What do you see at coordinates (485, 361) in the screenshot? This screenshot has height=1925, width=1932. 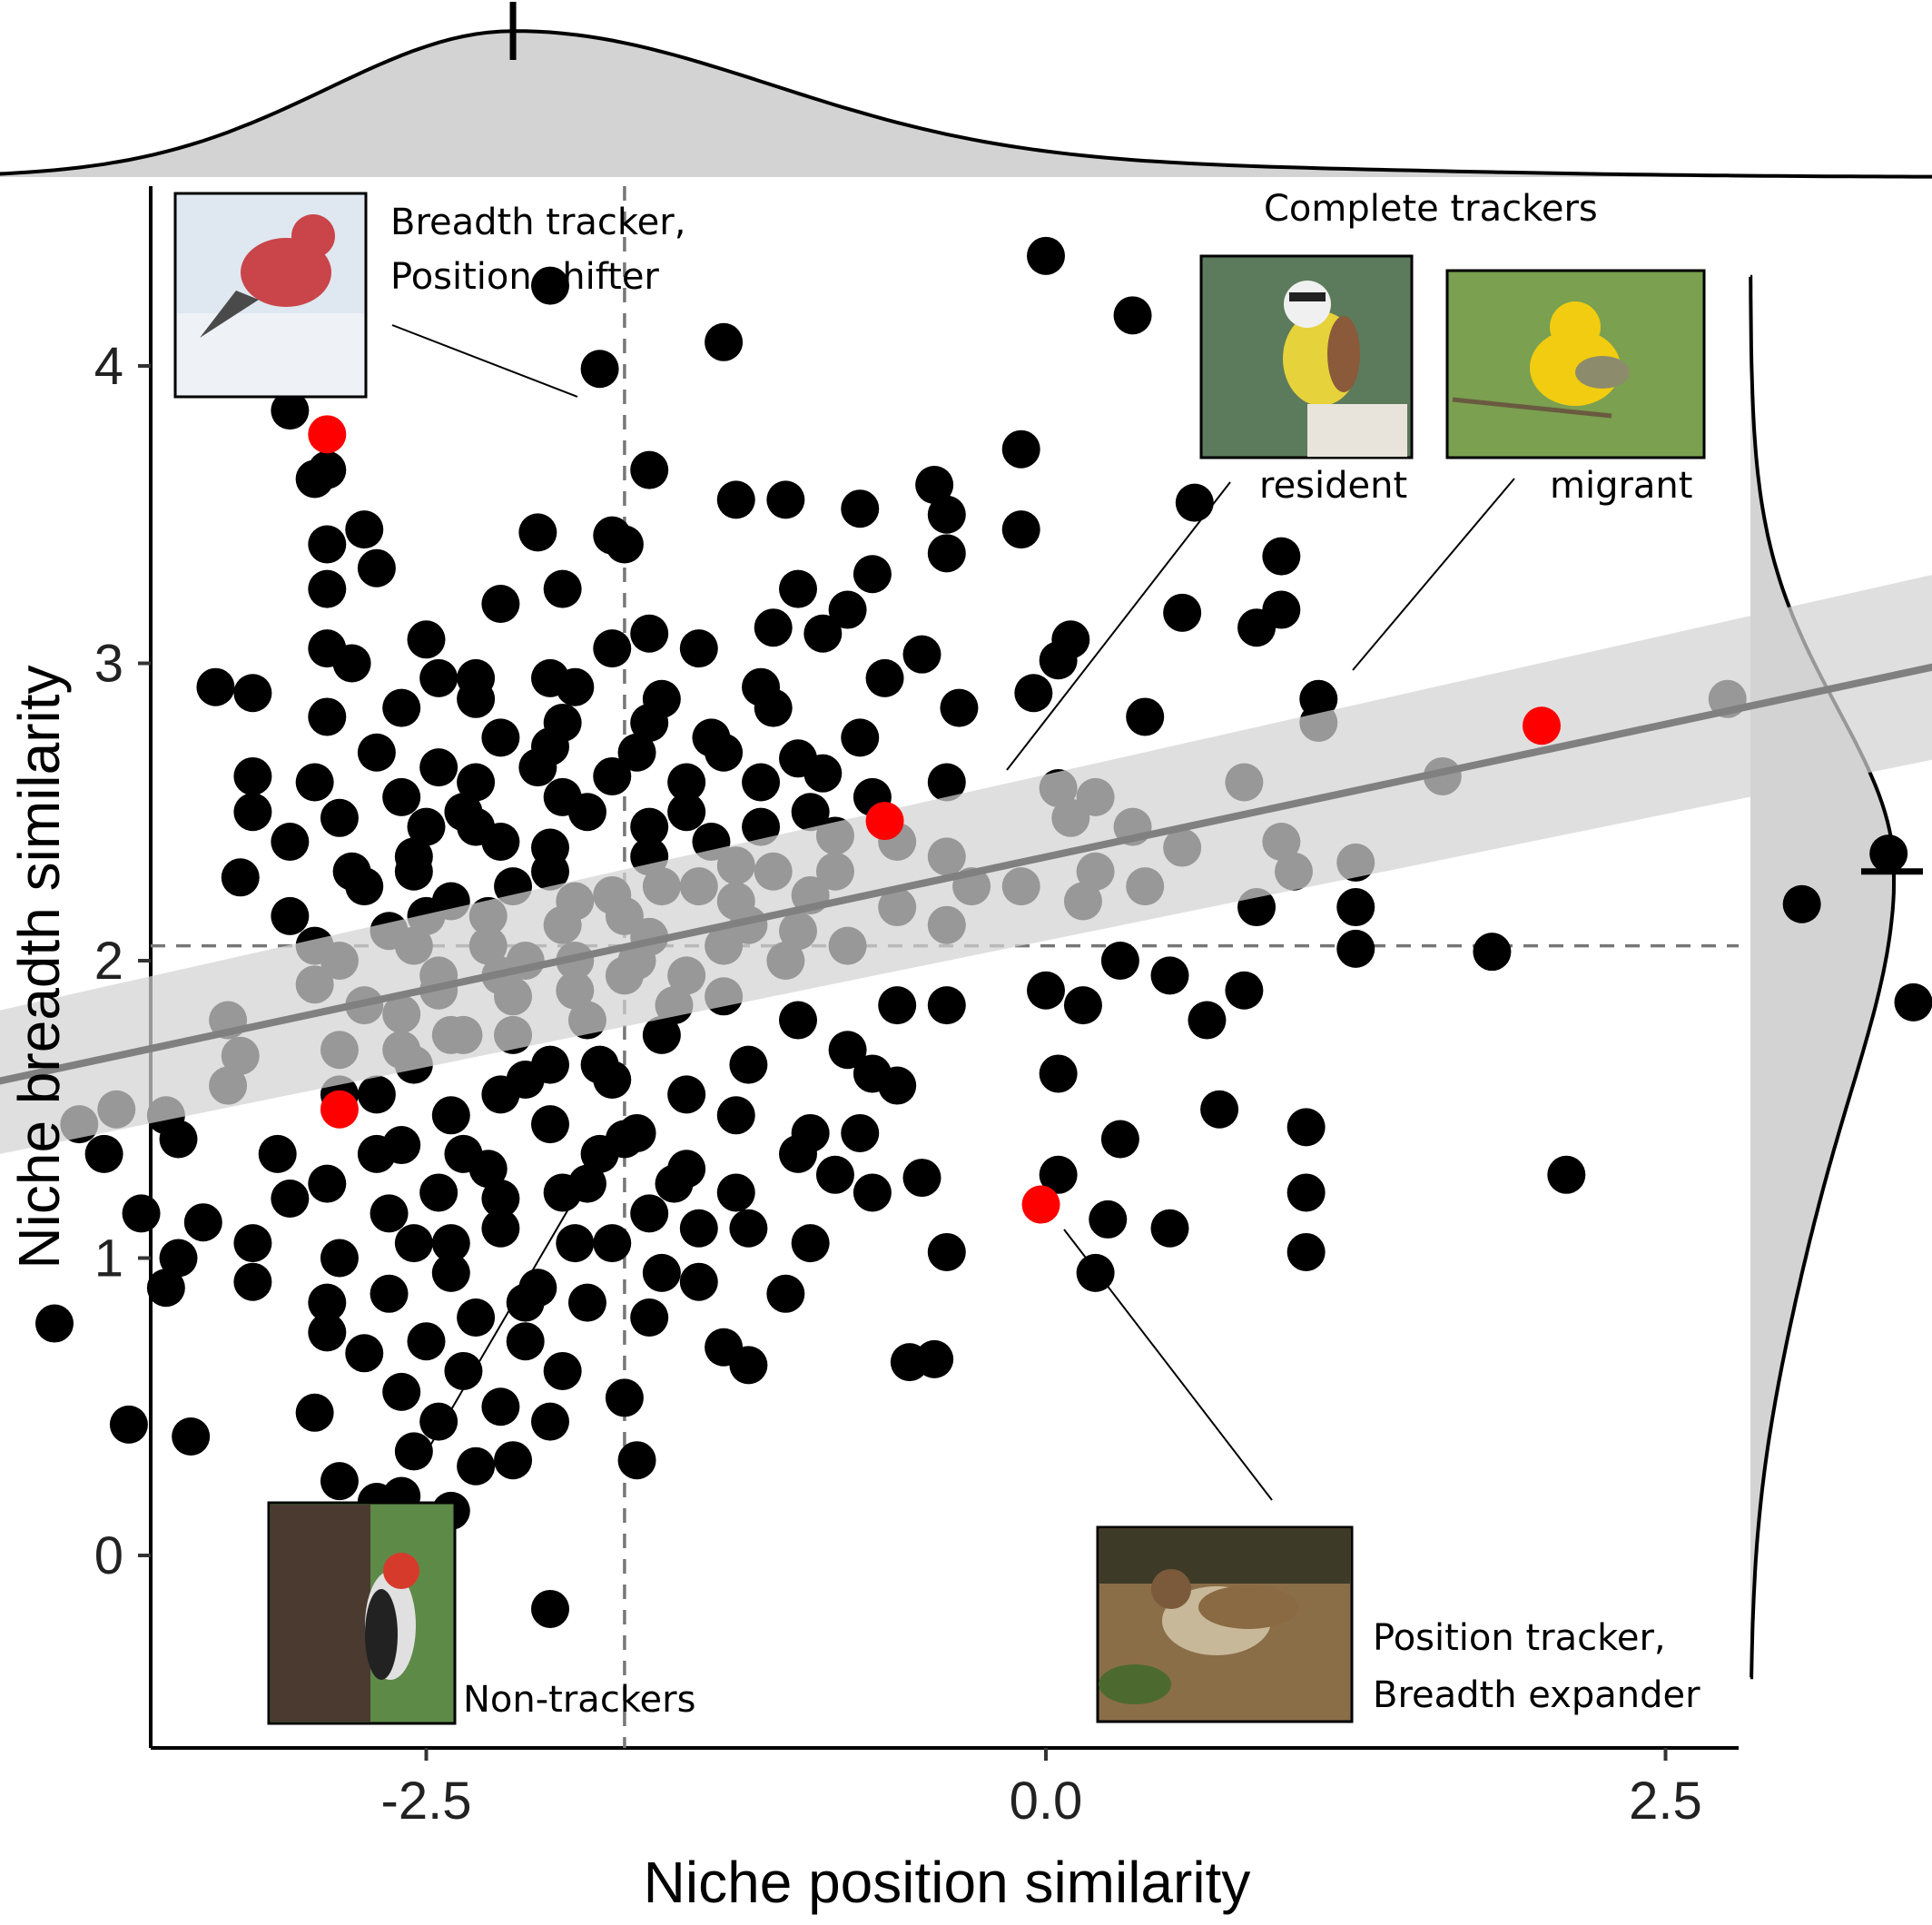 I see `leader-line-top-left` at bounding box center [485, 361].